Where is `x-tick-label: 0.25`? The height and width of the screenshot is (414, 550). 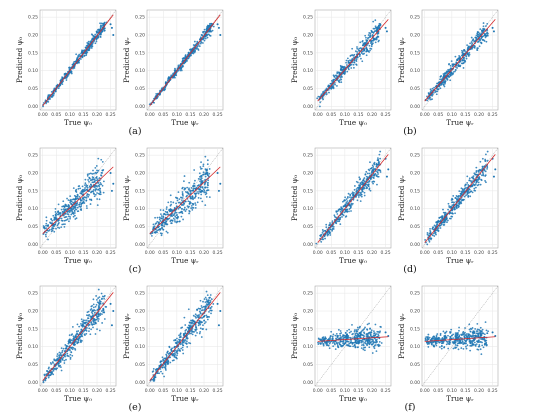
x-tick-label: 0.25 is located at coordinates (386, 253).